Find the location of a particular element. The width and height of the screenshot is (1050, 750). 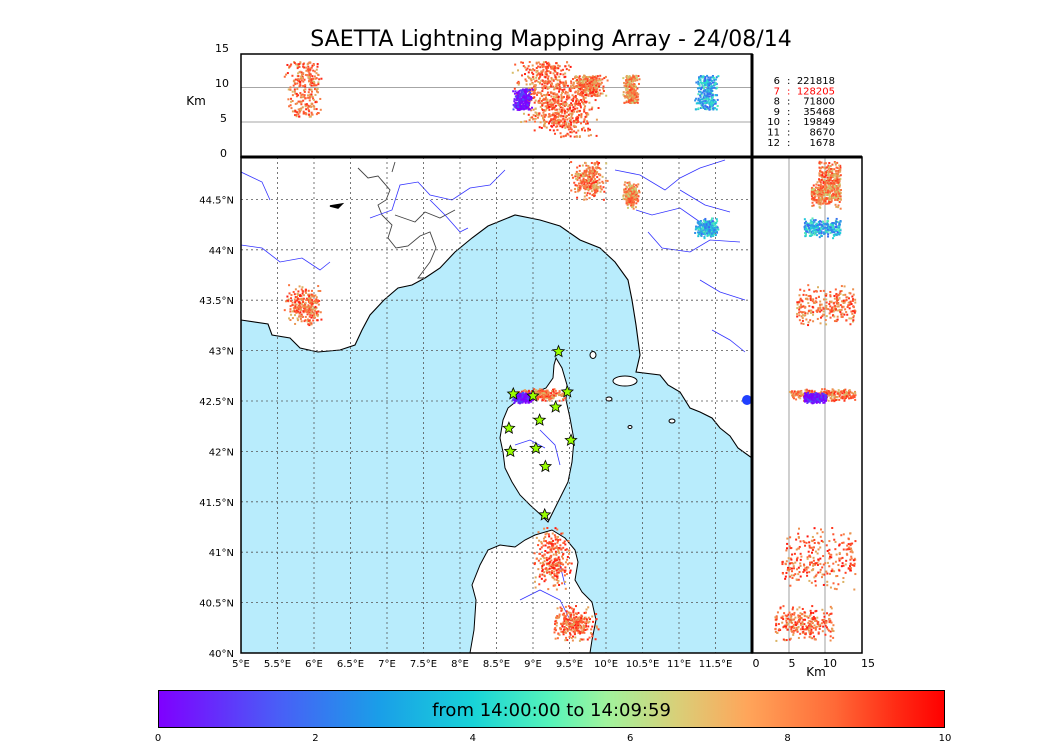

station-count-value: 128205 is located at coordinates (816, 91).